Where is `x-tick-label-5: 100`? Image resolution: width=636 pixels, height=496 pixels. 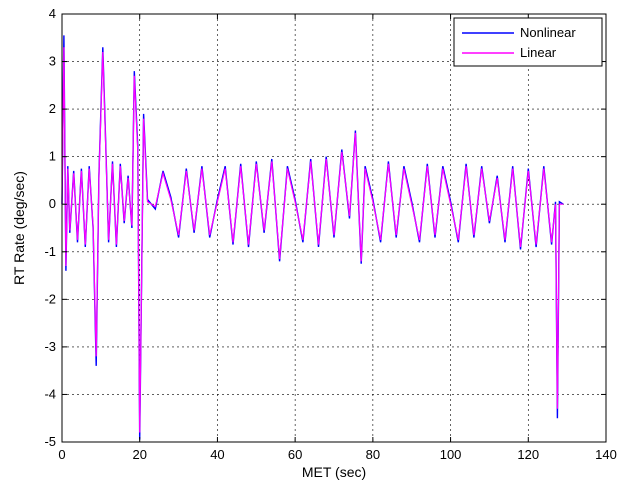 x-tick-label-5: 100 is located at coordinates (451, 454).